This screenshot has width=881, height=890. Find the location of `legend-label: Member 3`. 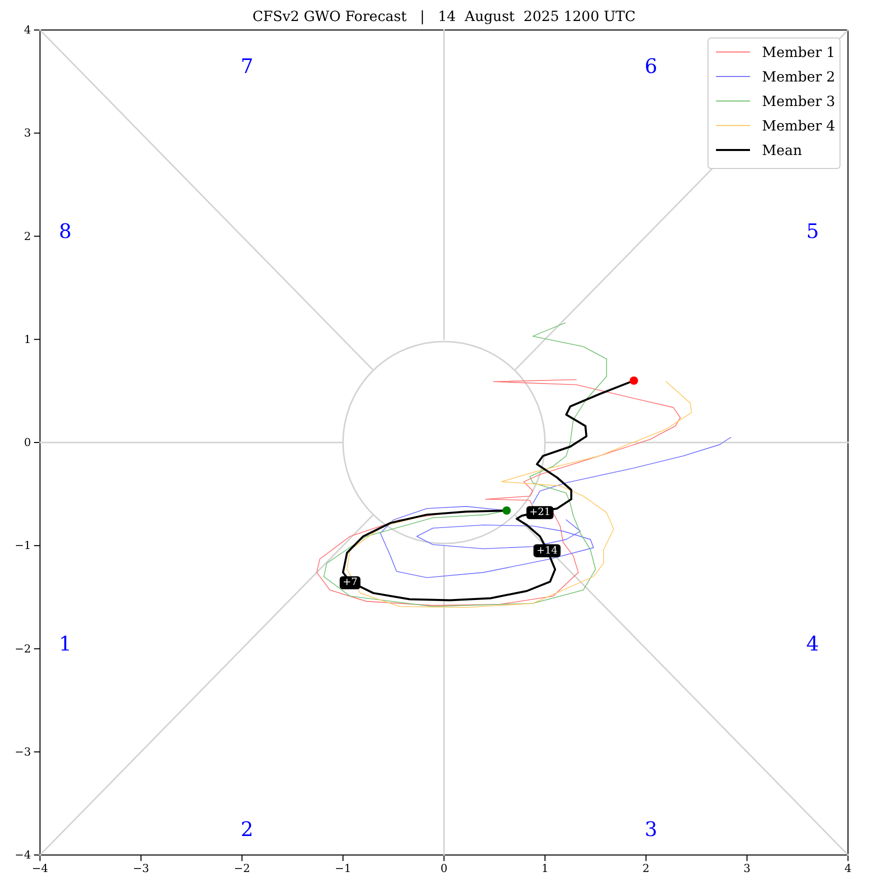

legend-label: Member 3 is located at coordinates (799, 102).